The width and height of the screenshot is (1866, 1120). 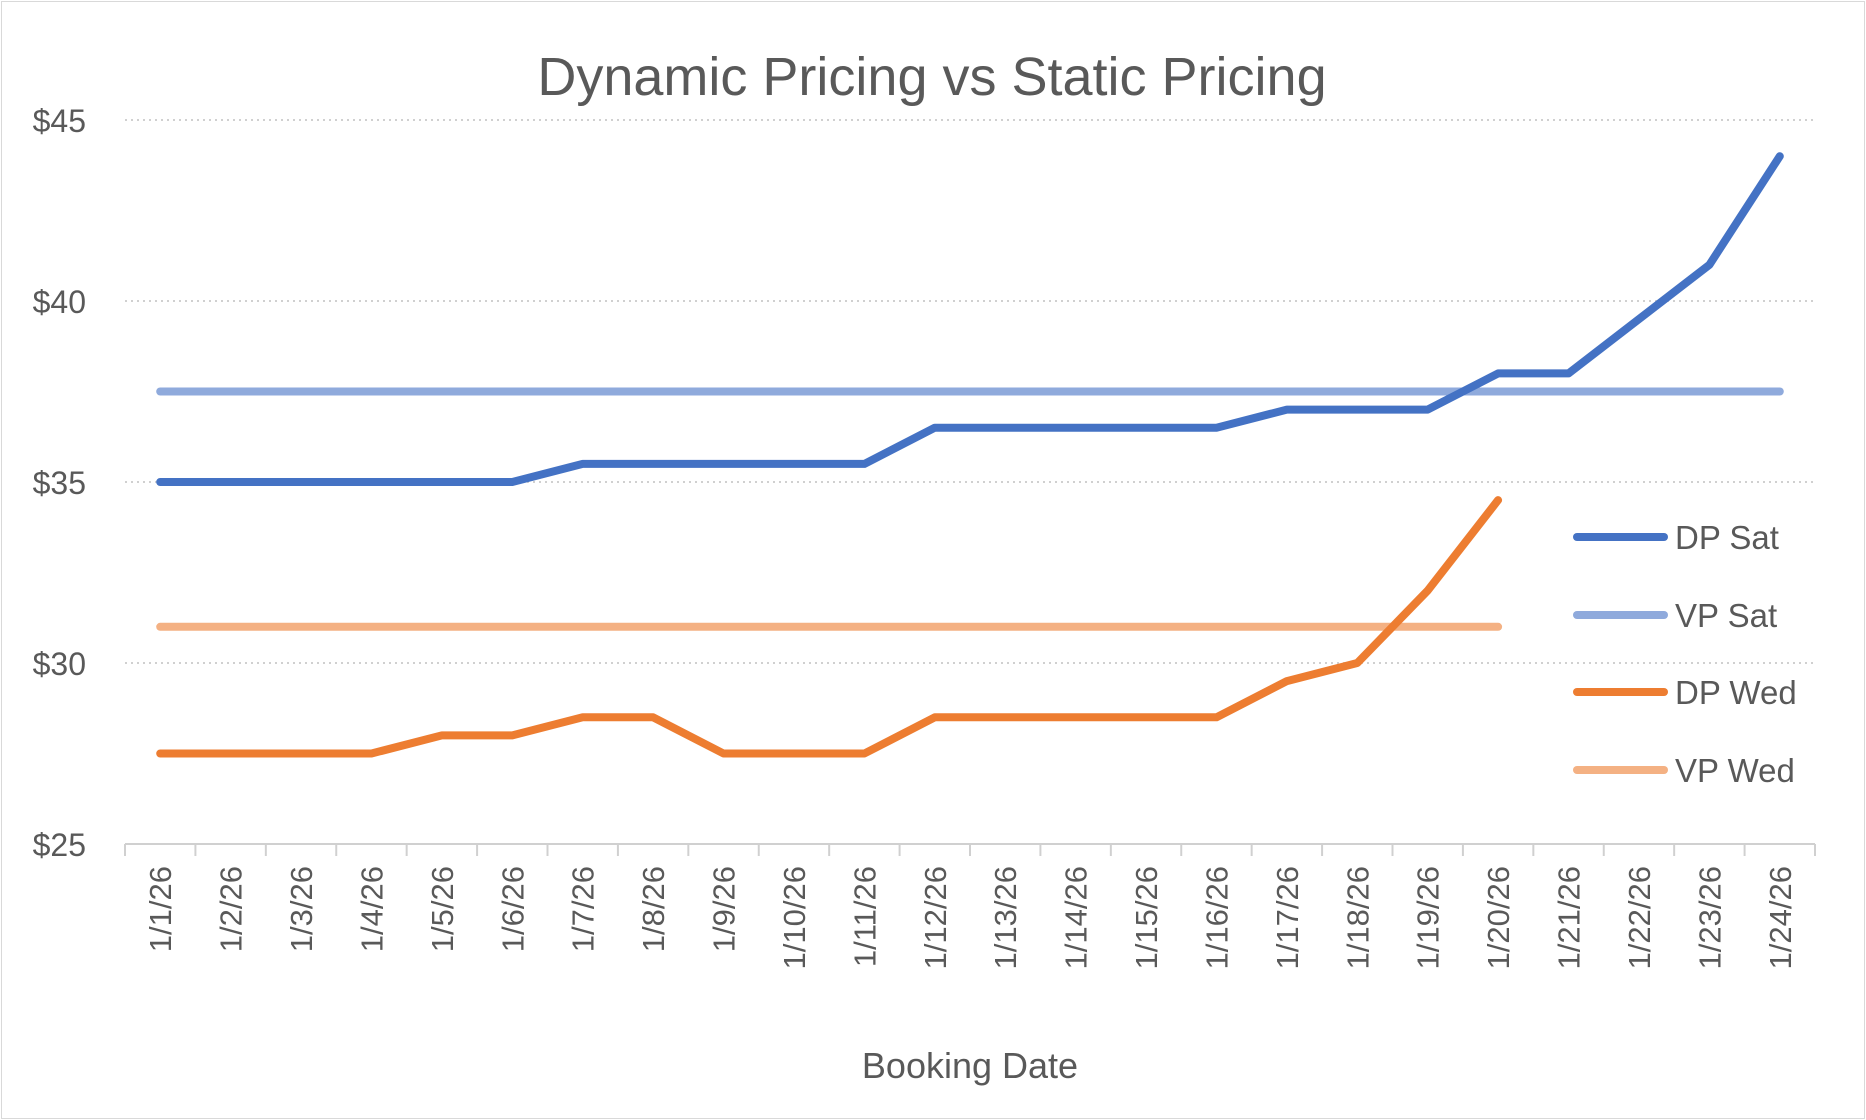 I want to click on x-tick-label: 1/7/26, so click(x=583, y=909).